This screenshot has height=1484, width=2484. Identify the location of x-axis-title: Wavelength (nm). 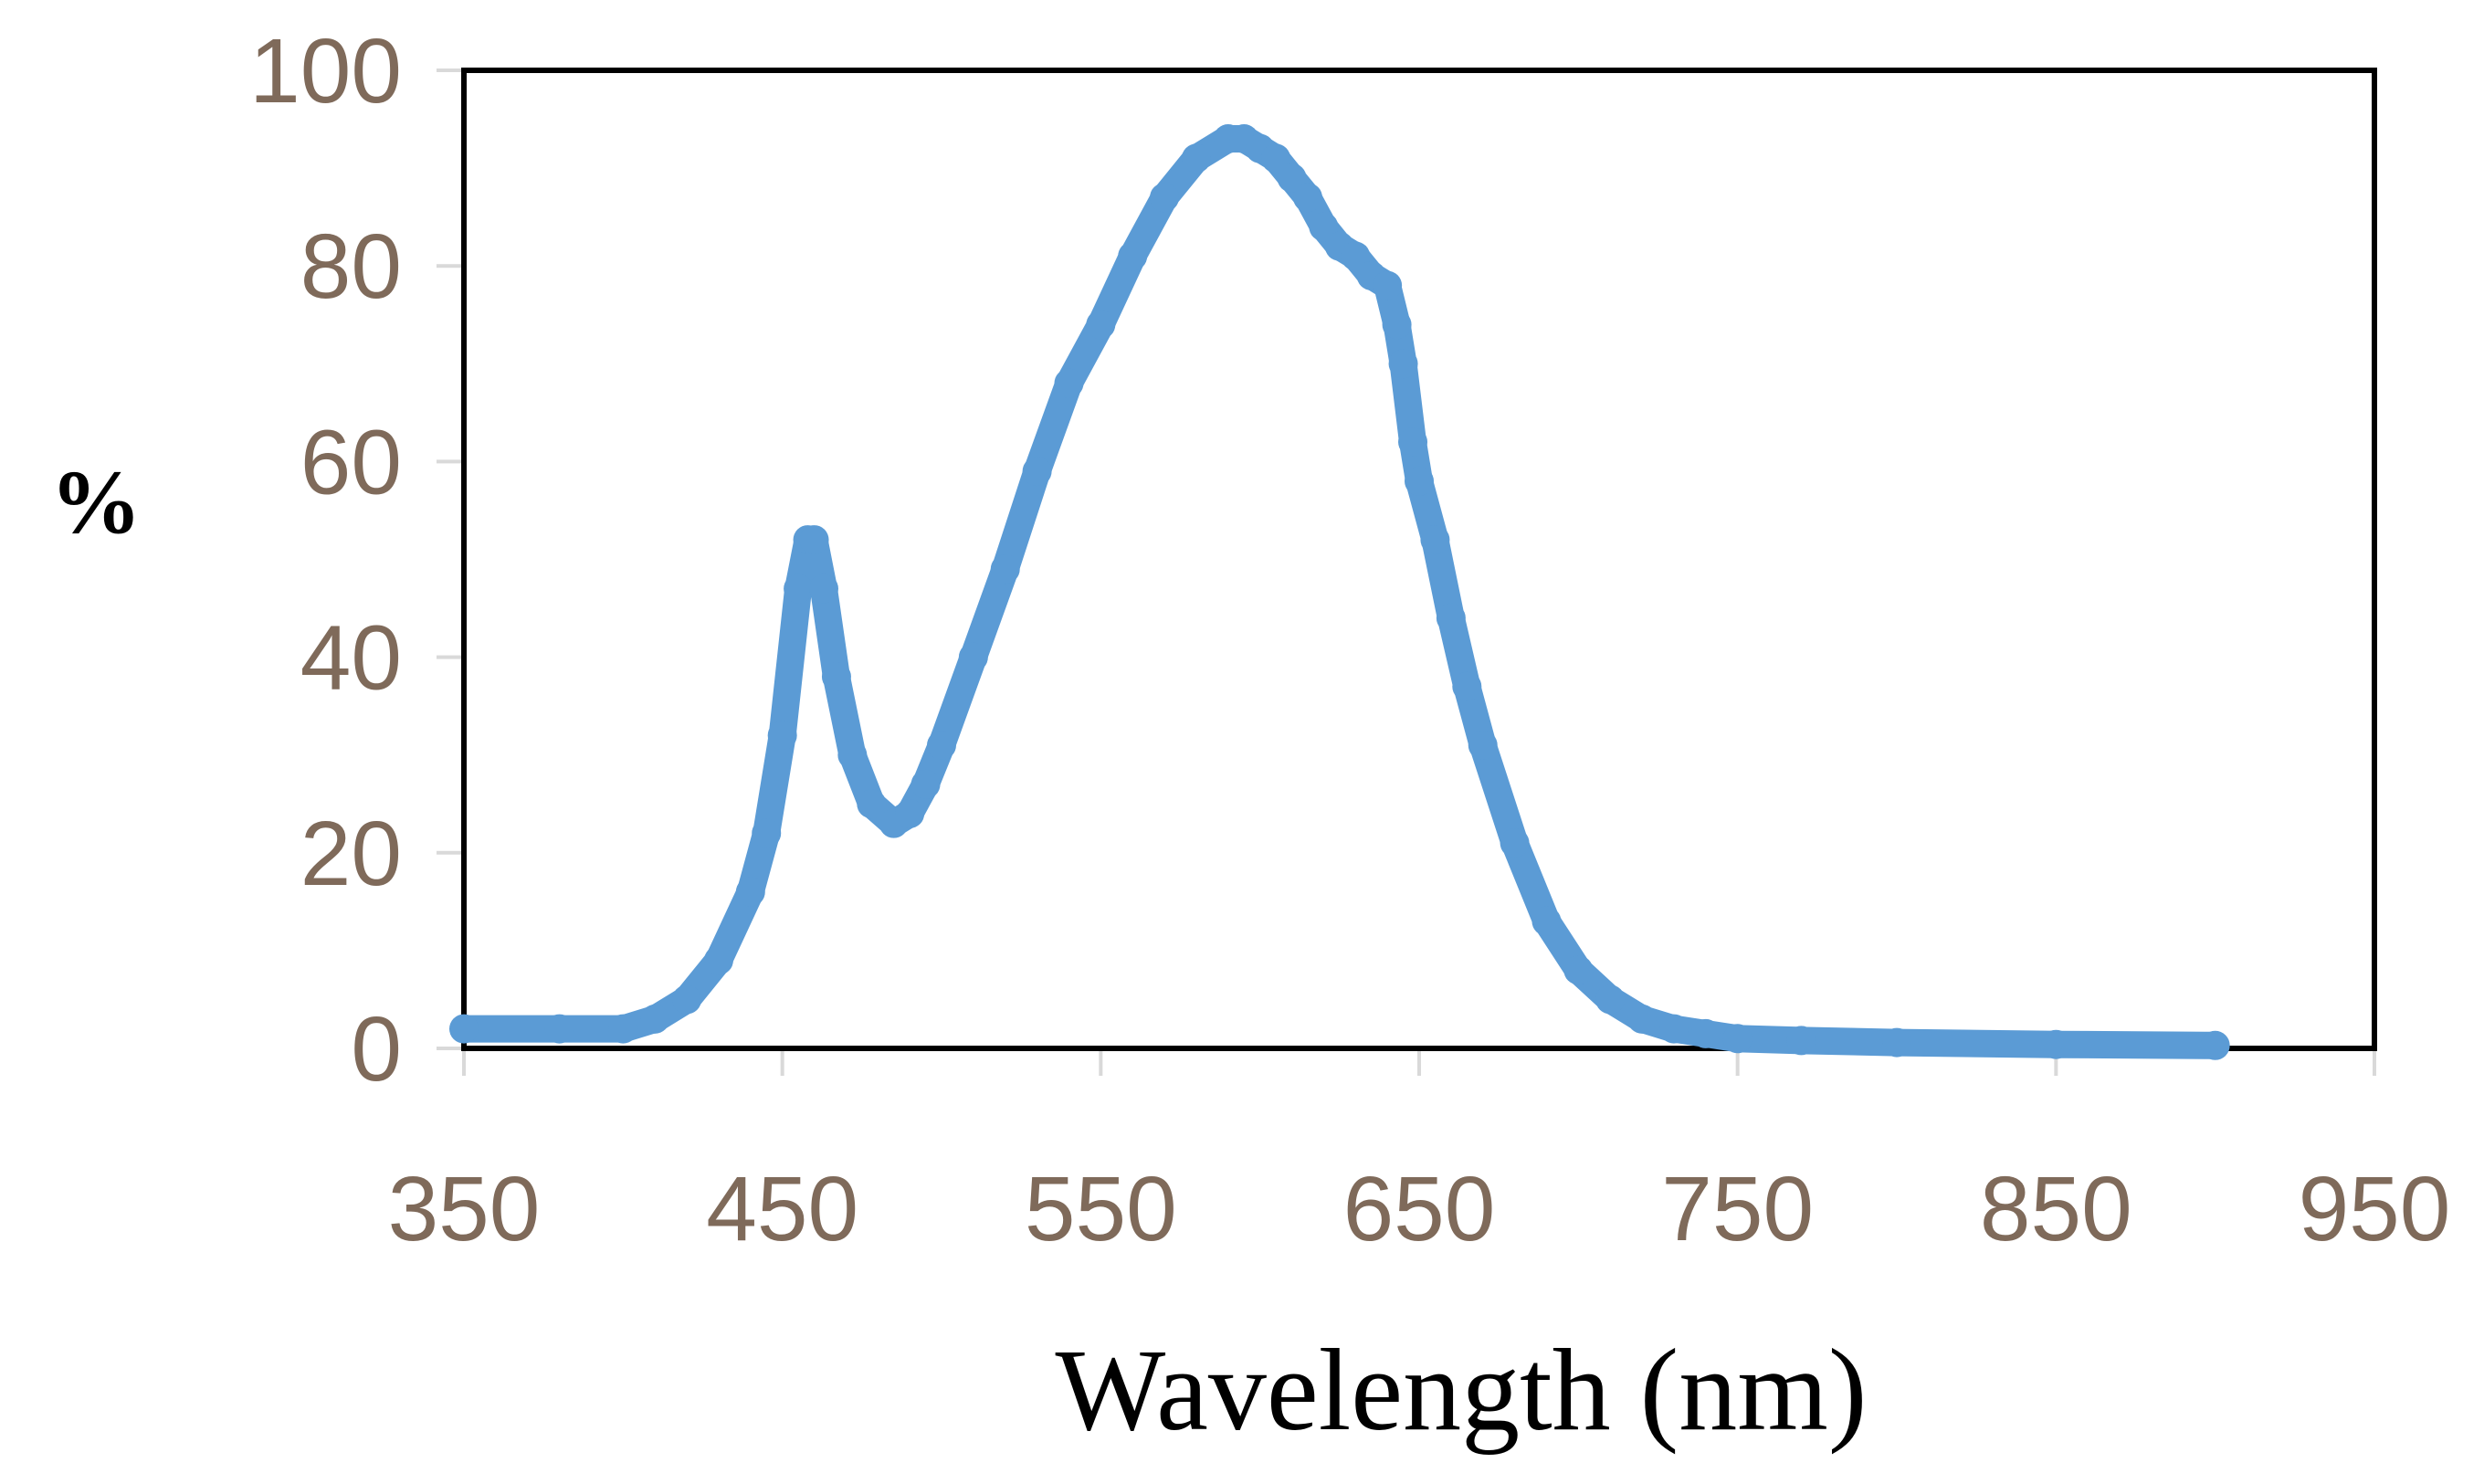
(1462, 1390).